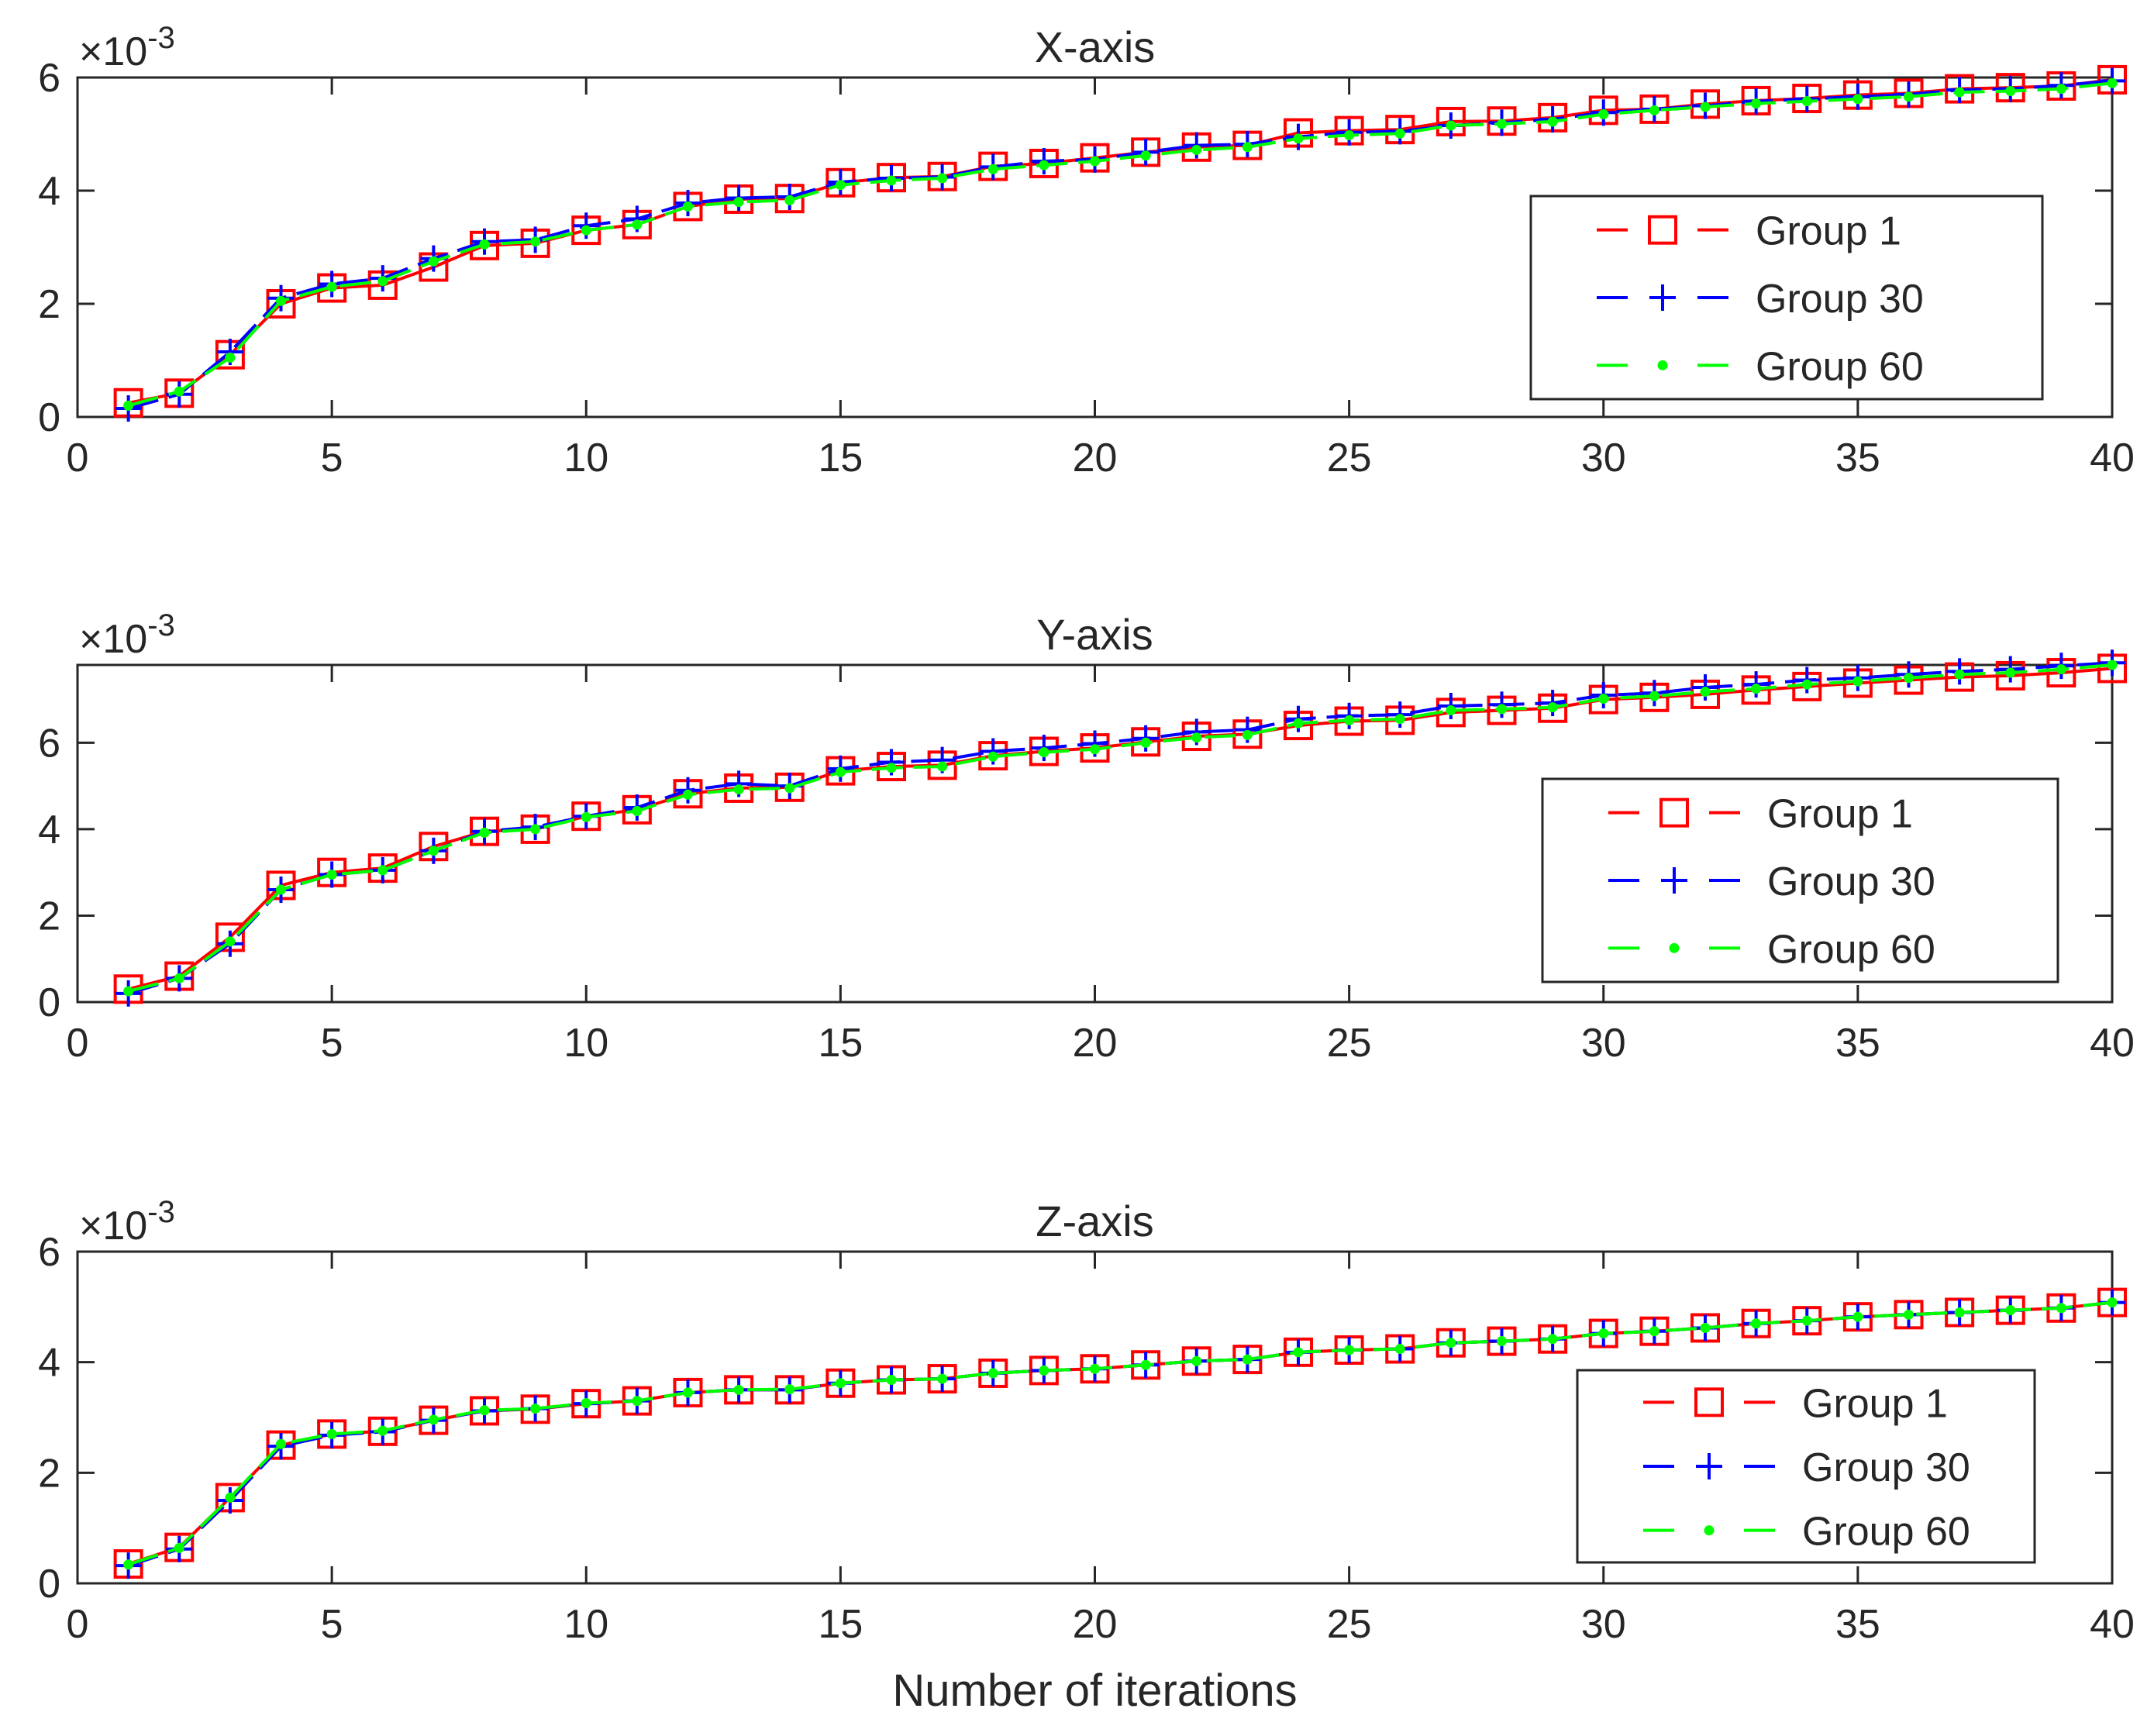 The image size is (2154, 1736). Describe the element at coordinates (49, 1584) in the screenshot. I see `y-tick-label: 0` at that location.